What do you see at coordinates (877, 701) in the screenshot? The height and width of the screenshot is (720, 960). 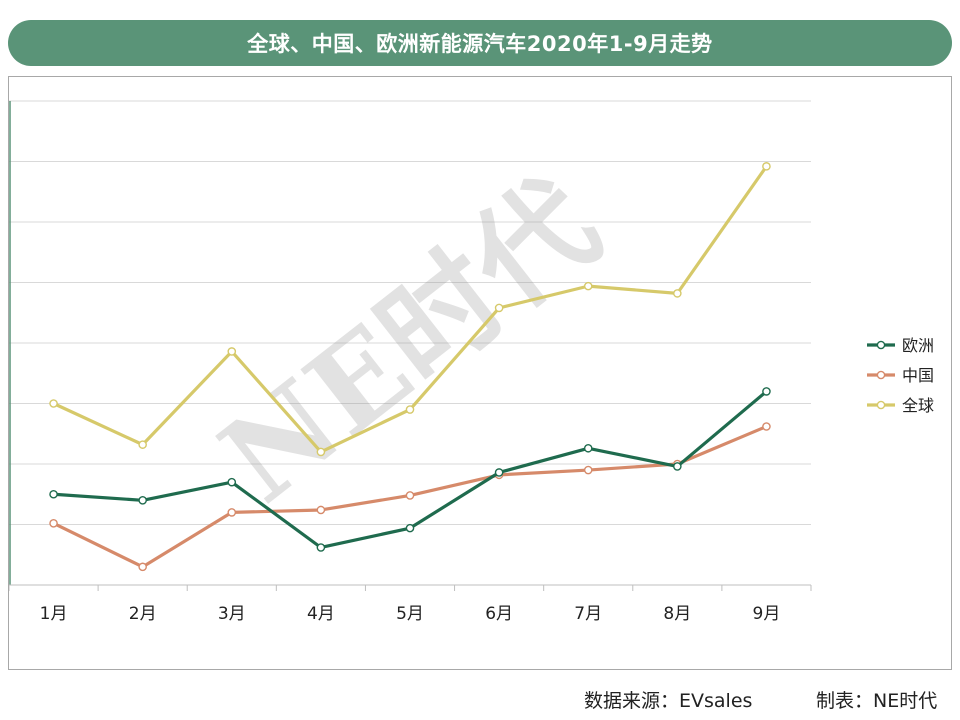 I see `table-credit-note: 制表：NE时代` at bounding box center [877, 701].